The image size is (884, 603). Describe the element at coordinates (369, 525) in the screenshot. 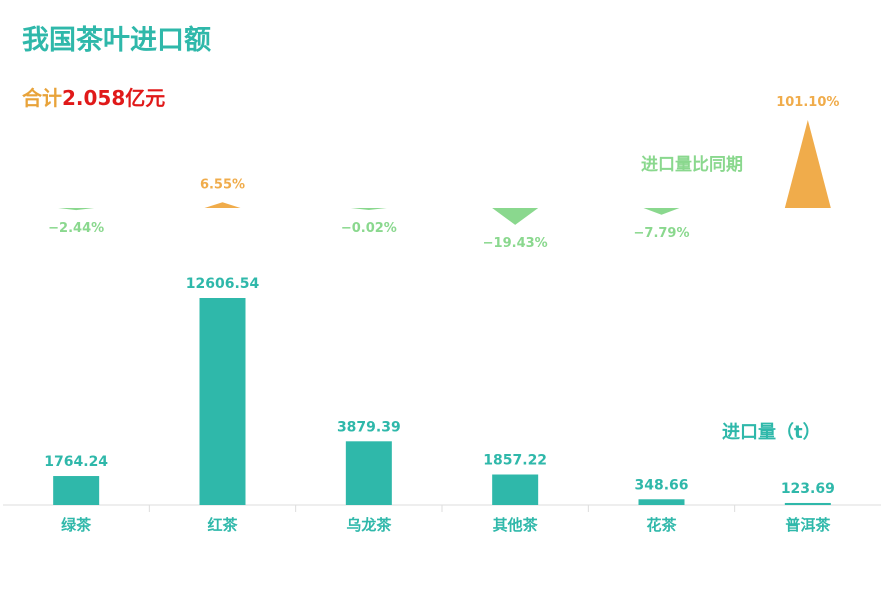

I see `category-tick-label: 乌龙茶` at that location.